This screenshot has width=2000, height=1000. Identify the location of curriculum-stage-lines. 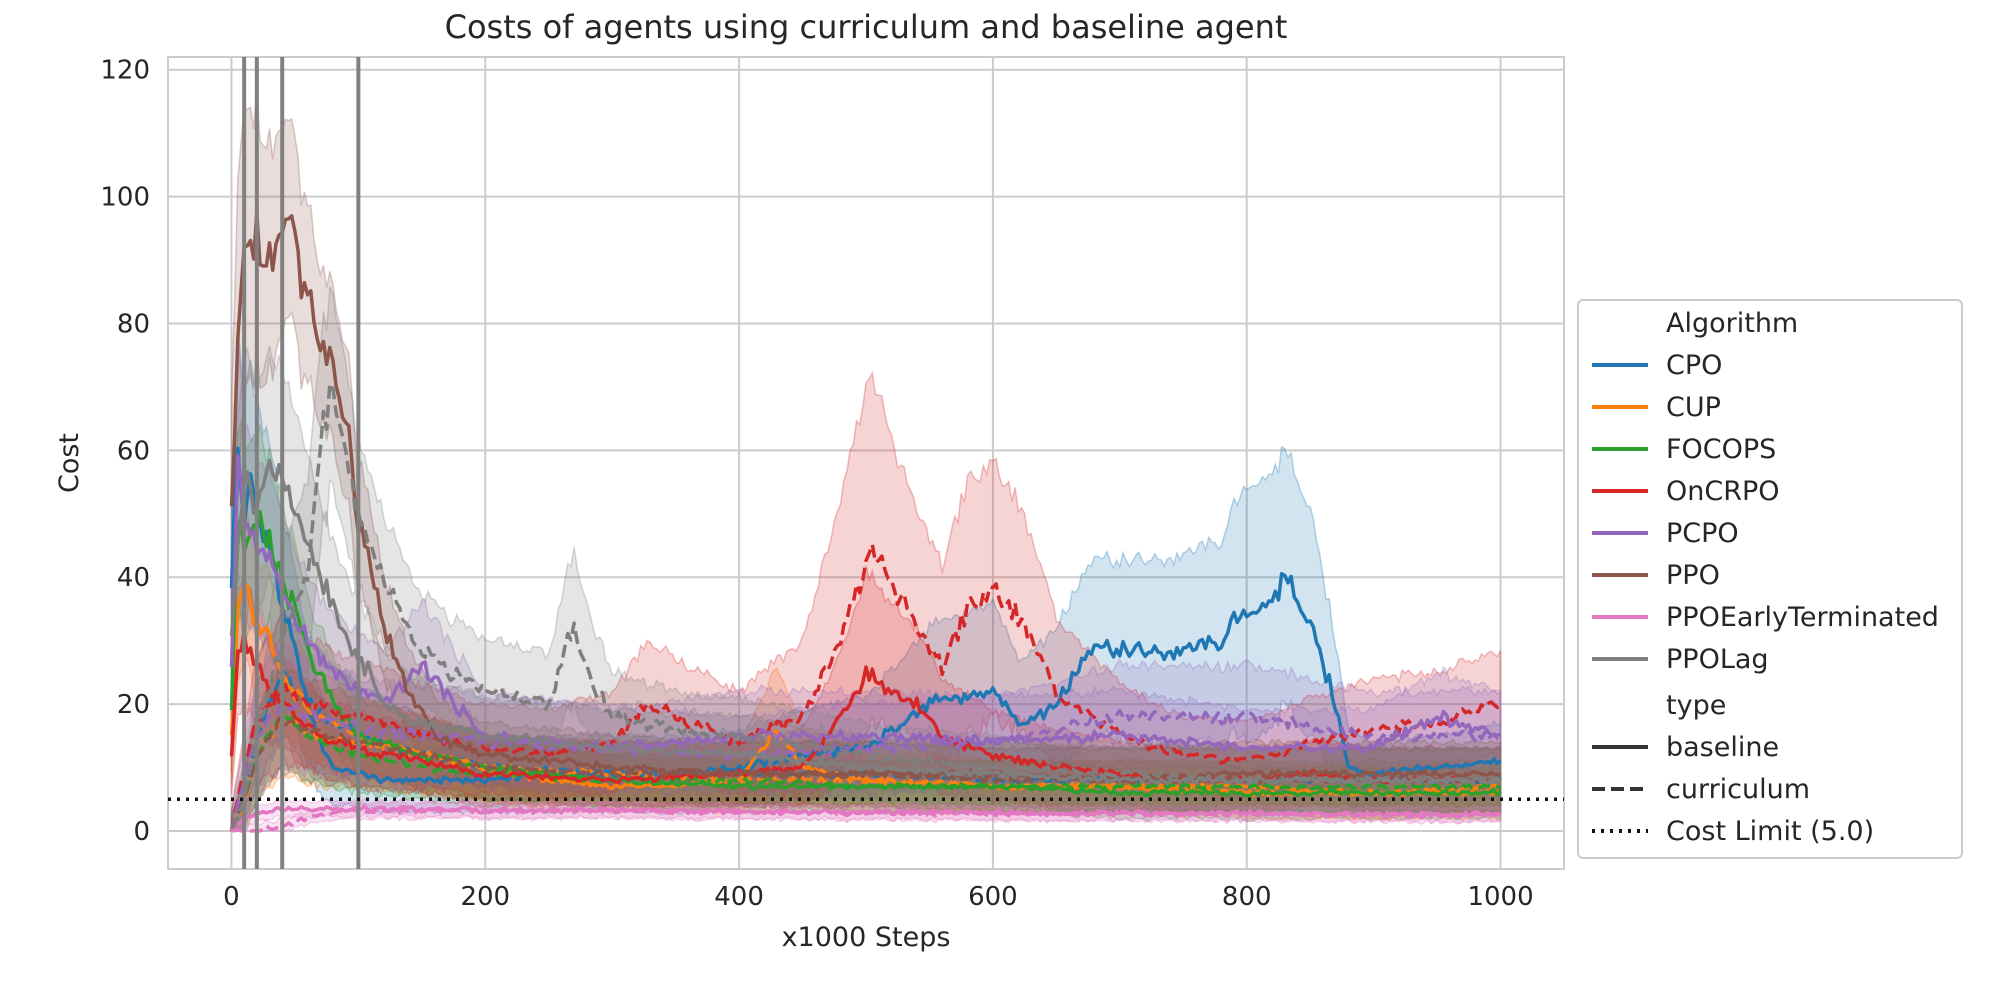
(301, 463).